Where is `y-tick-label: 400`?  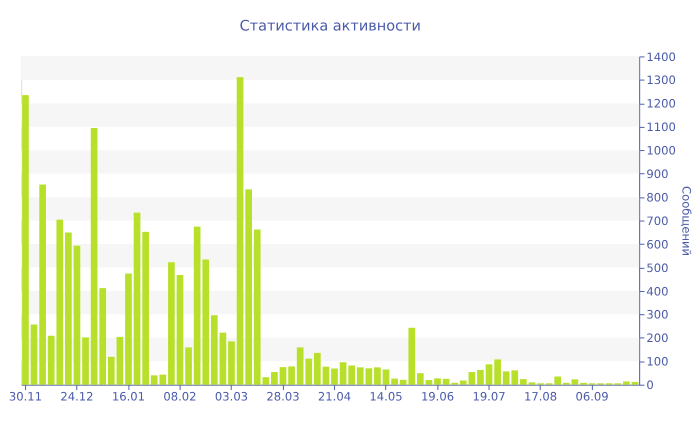 y-tick-label: 400 is located at coordinates (657, 291).